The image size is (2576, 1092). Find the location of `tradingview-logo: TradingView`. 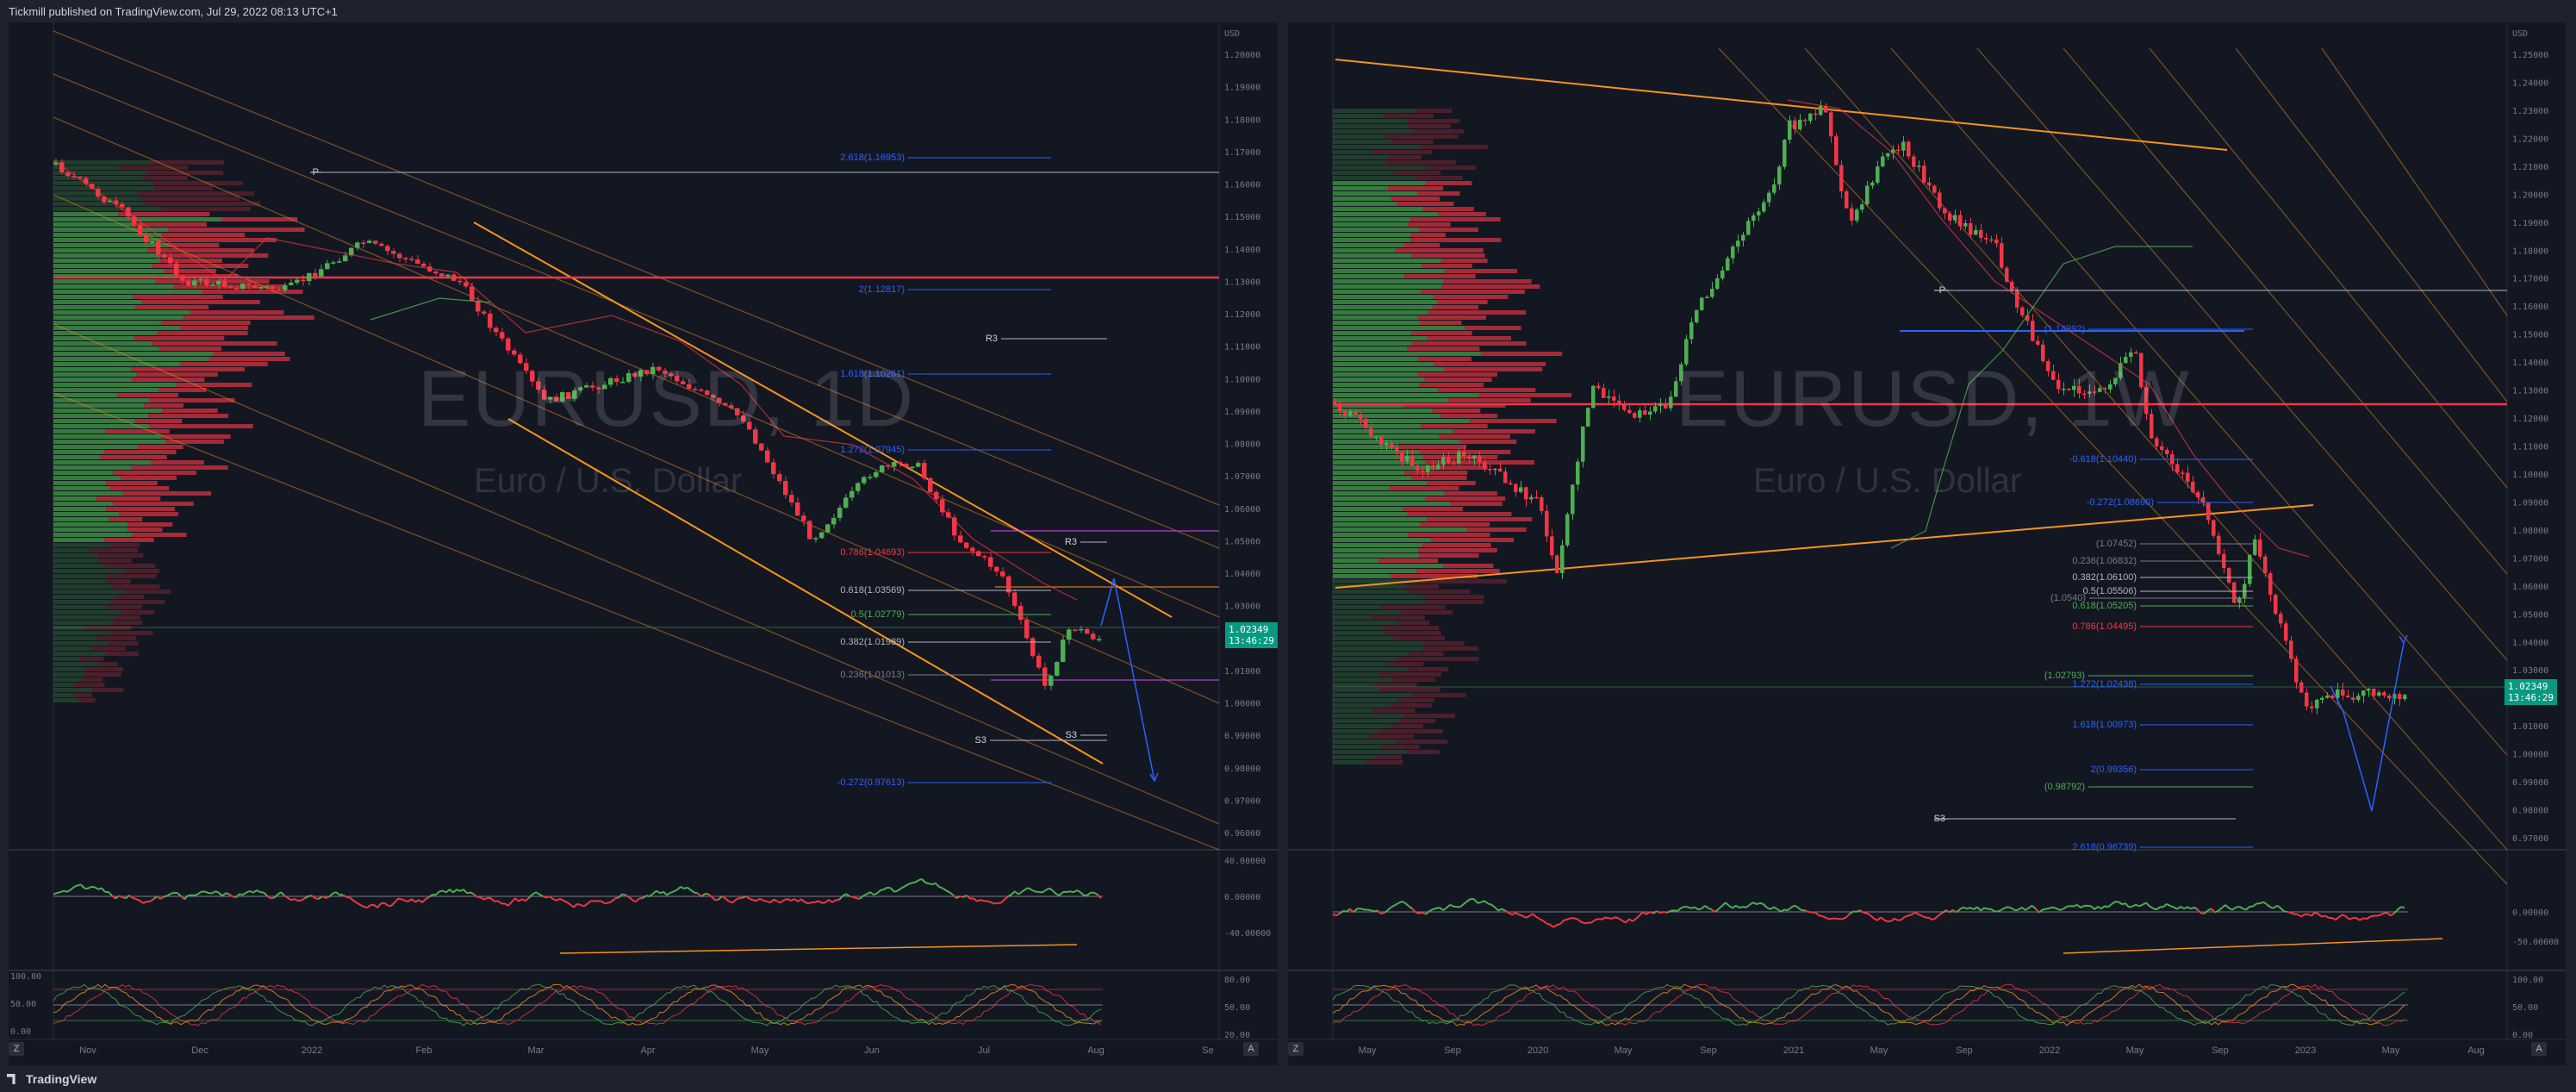

tradingview-logo: TradingView is located at coordinates (52, 1079).